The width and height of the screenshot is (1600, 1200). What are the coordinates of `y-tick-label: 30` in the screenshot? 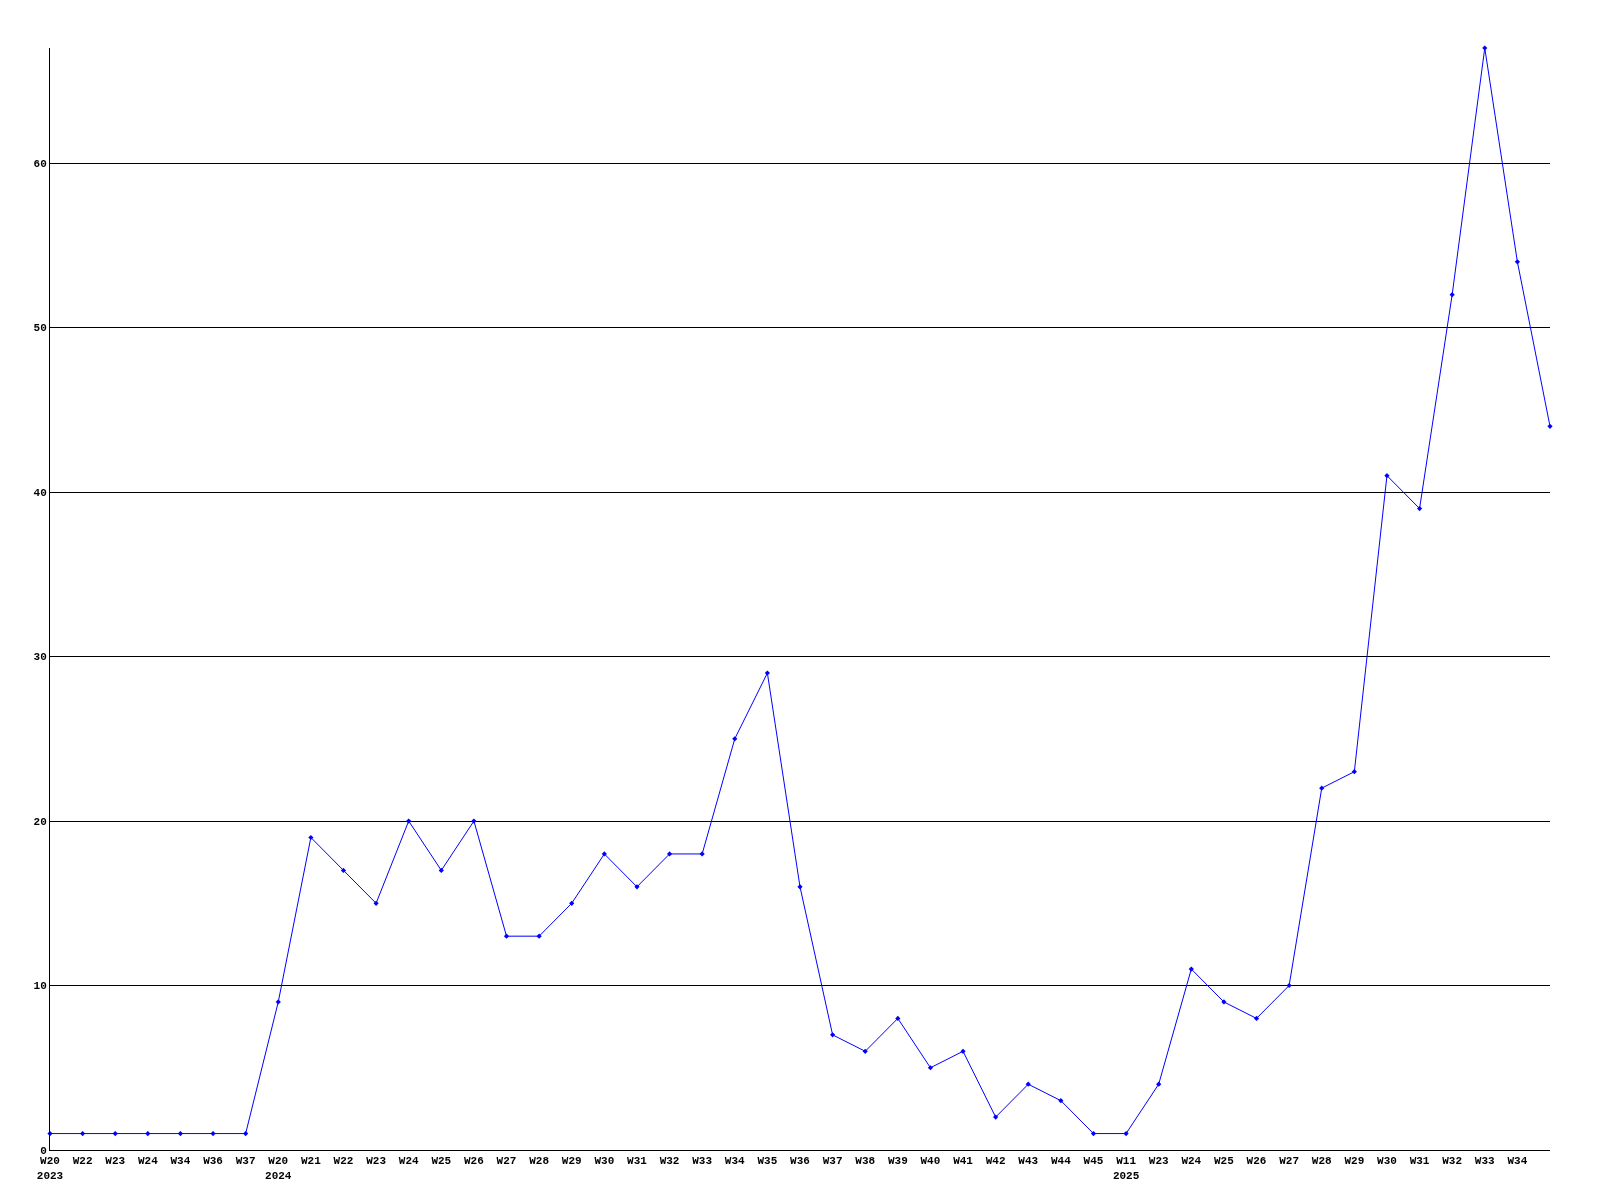 It's located at (40, 657).